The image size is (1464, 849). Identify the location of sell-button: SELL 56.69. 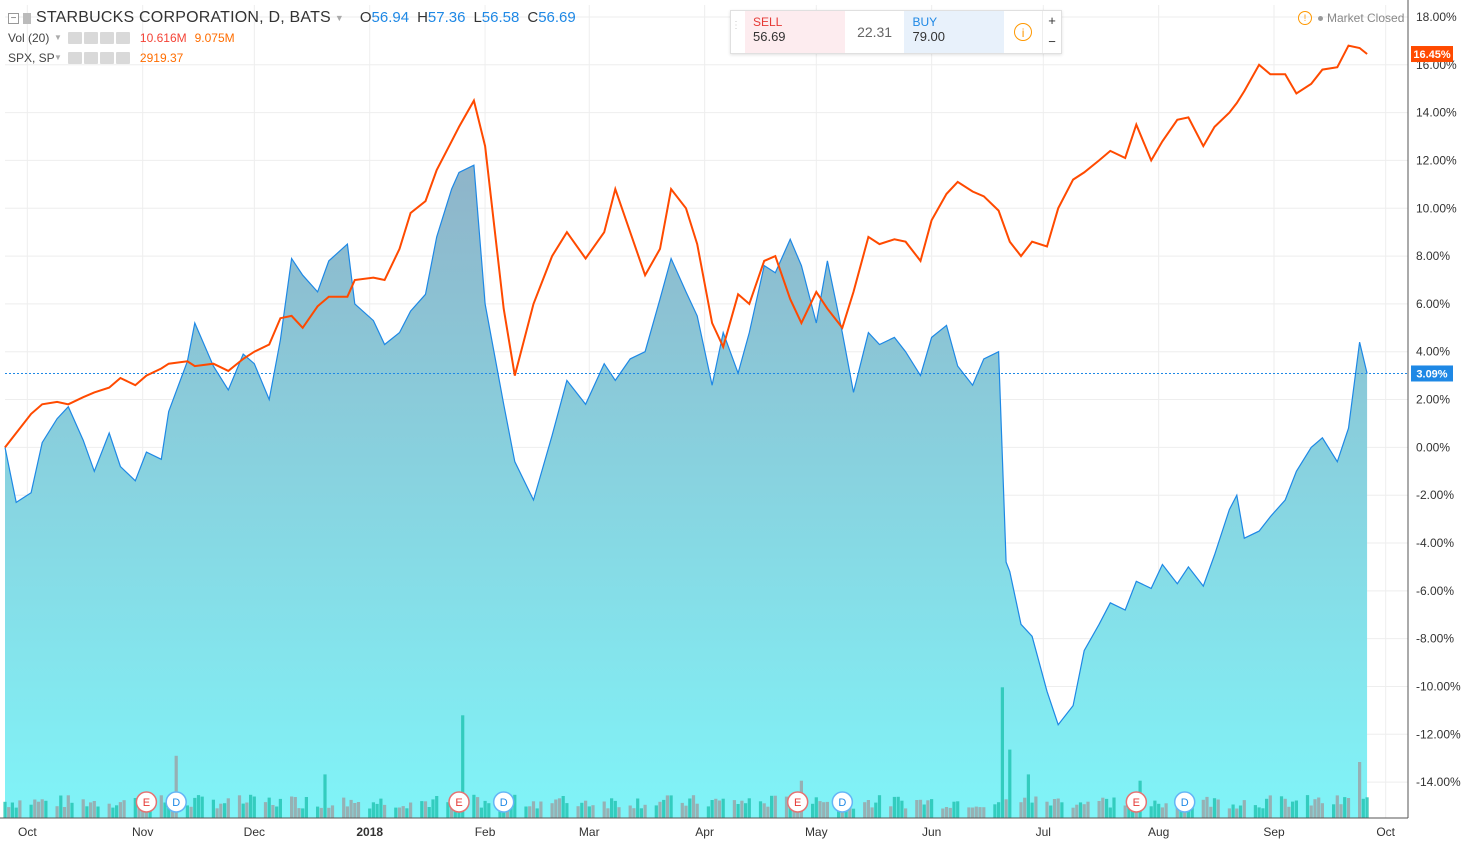
(795, 32).